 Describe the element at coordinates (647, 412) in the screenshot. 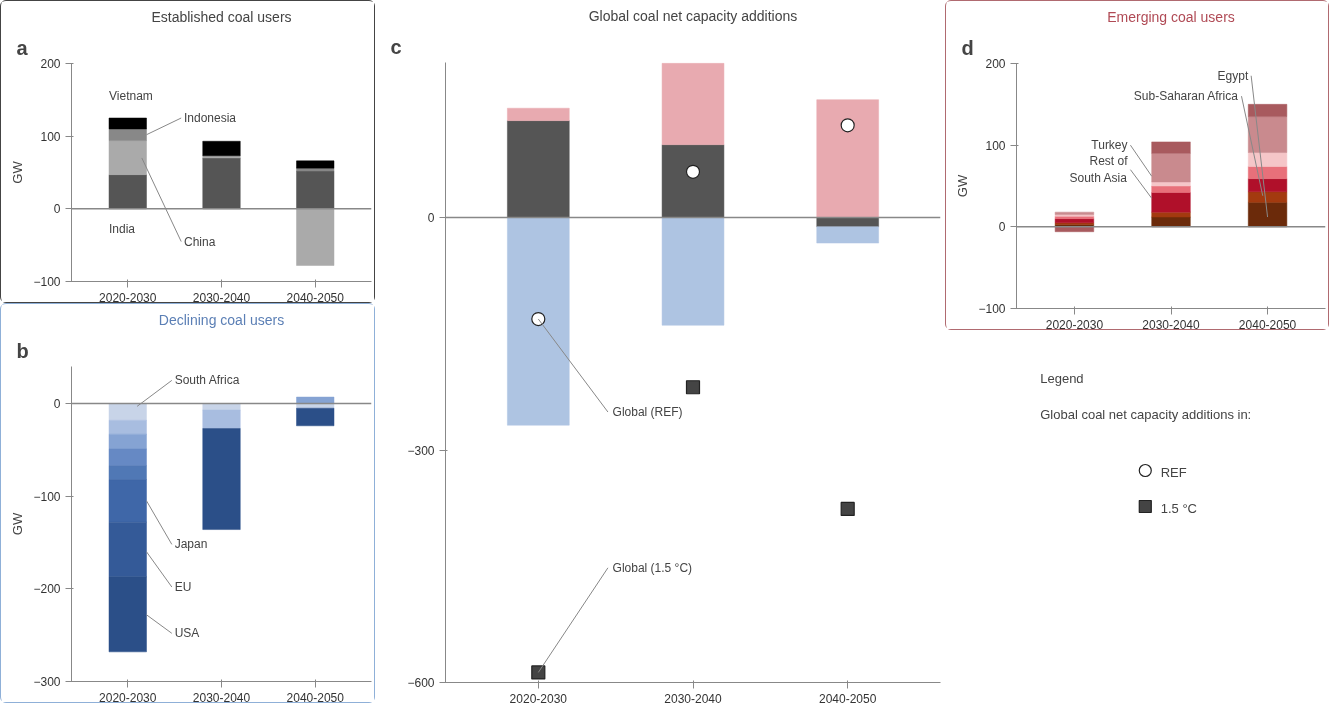

I see `annotation: Global (REF)` at that location.